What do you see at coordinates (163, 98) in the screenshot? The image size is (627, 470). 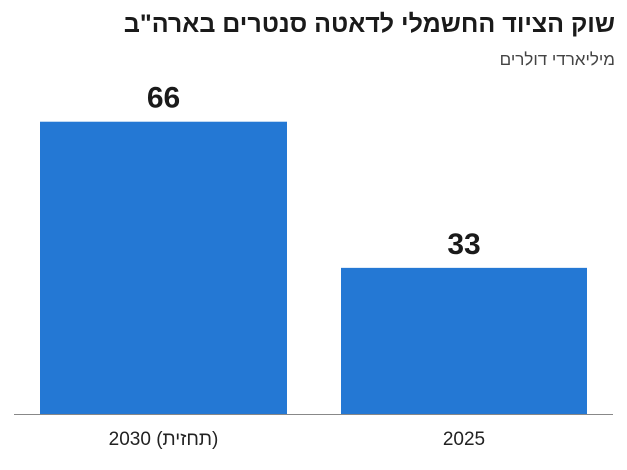 I see `data-label-0: 66` at bounding box center [163, 98].